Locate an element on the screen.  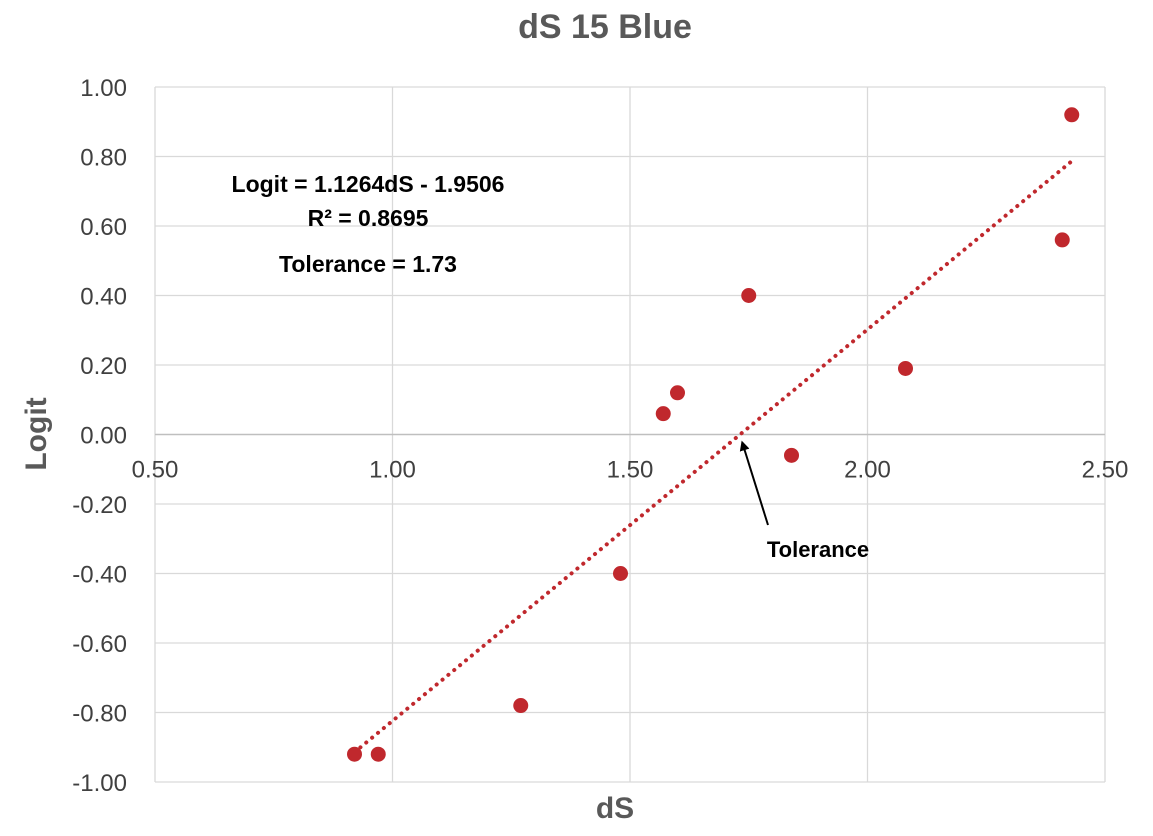
chart-title: dS 15 Blue is located at coordinates (605, 27).